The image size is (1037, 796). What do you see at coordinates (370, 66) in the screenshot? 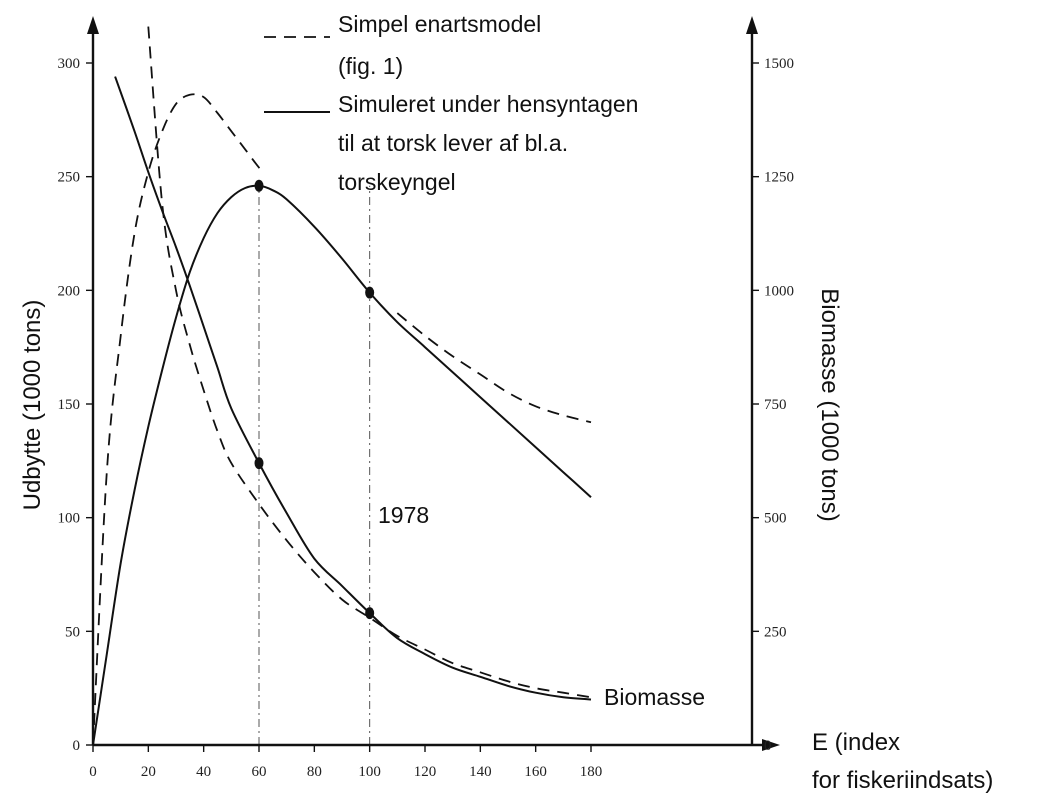
I see `legend-dashed-label-line2: (fig. 1)` at bounding box center [370, 66].